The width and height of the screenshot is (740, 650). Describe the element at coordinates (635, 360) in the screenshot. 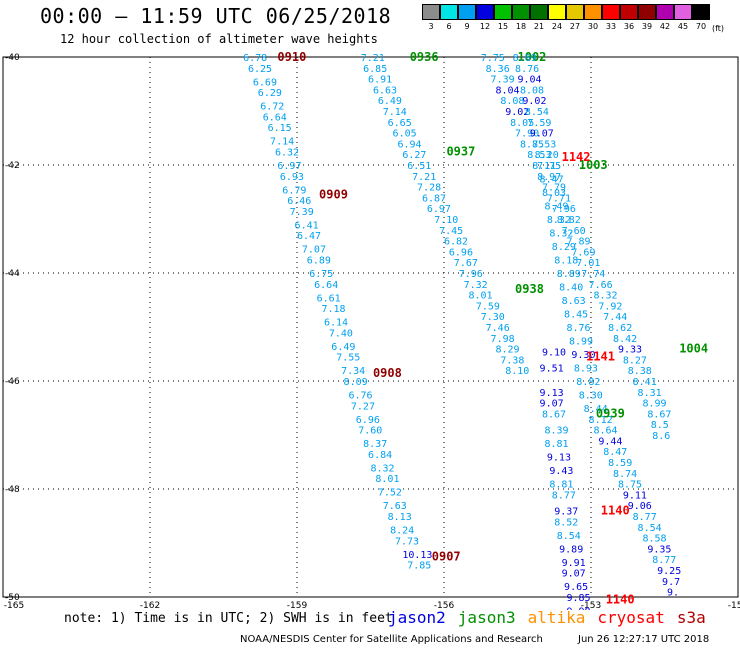

I see `wave-height-label: 8.27` at that location.